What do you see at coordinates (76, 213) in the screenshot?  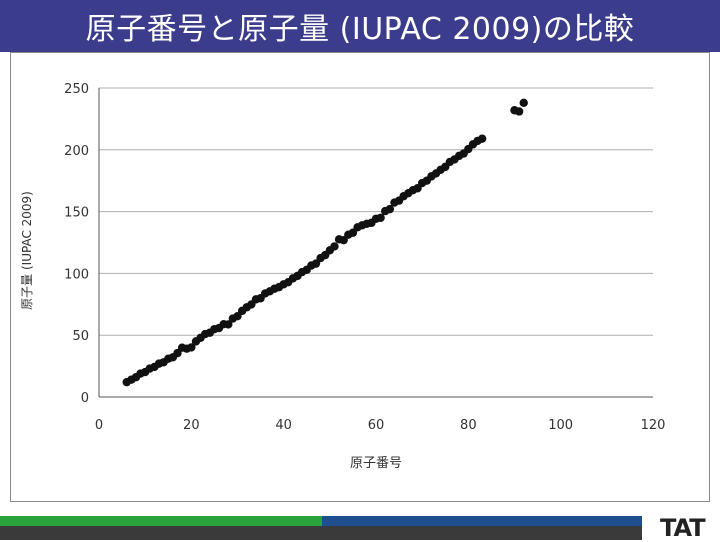 I see `y-tick-label: 150` at bounding box center [76, 213].